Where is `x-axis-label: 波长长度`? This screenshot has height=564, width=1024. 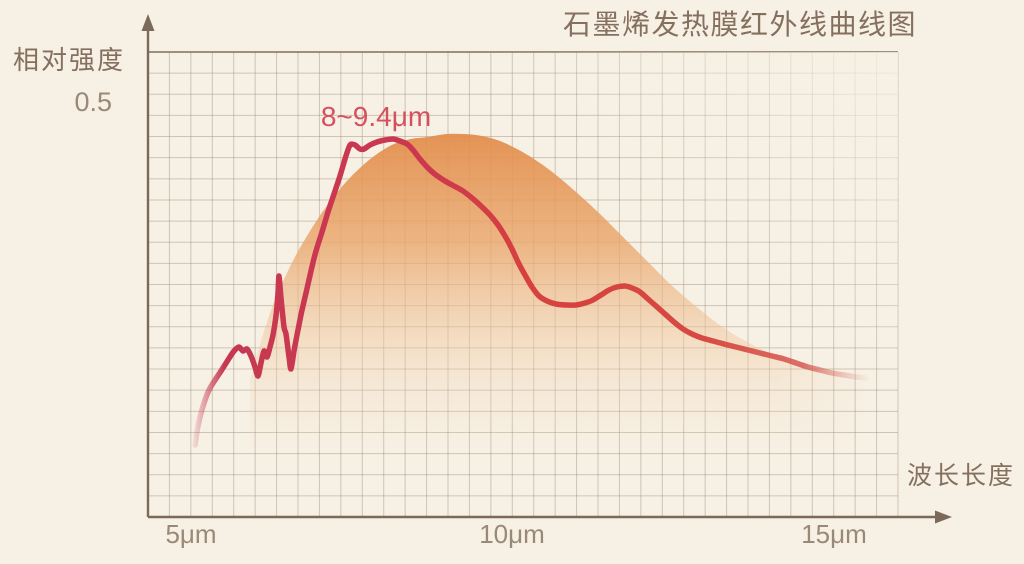 x-axis-label: 波长长度 is located at coordinates (961, 476).